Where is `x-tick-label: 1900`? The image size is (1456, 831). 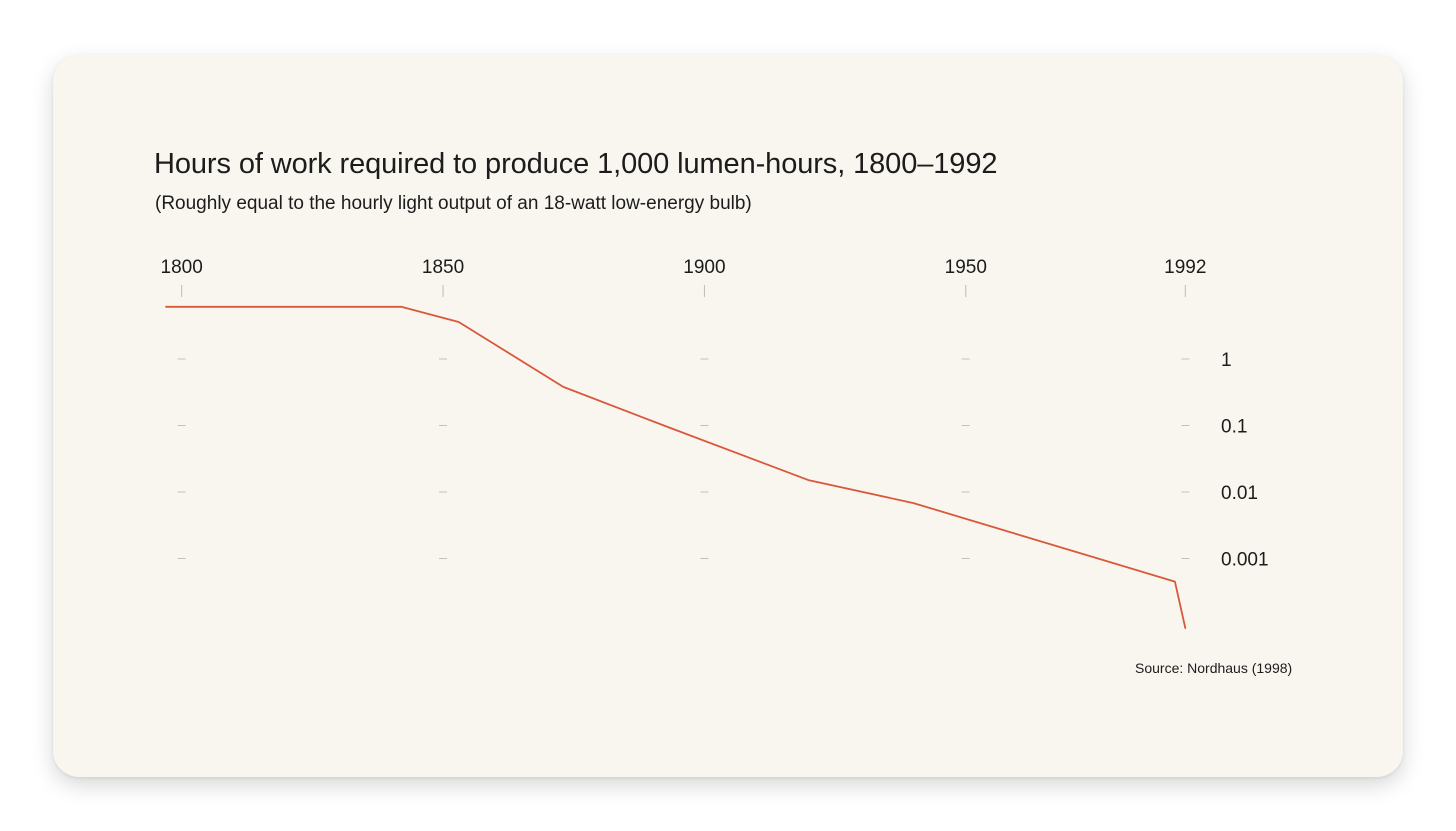
x-tick-label: 1900 is located at coordinates (704, 267).